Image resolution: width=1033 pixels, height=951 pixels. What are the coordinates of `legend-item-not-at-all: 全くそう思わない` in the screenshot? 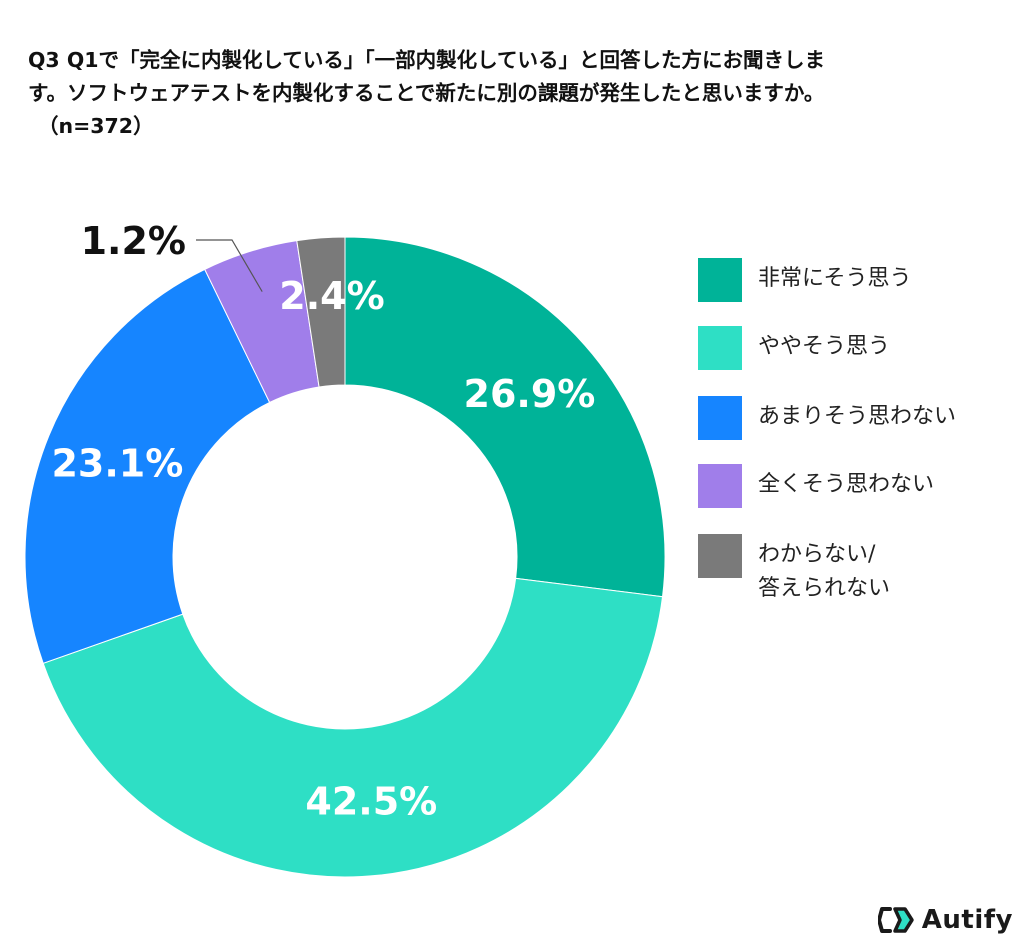 It's located at (816, 486).